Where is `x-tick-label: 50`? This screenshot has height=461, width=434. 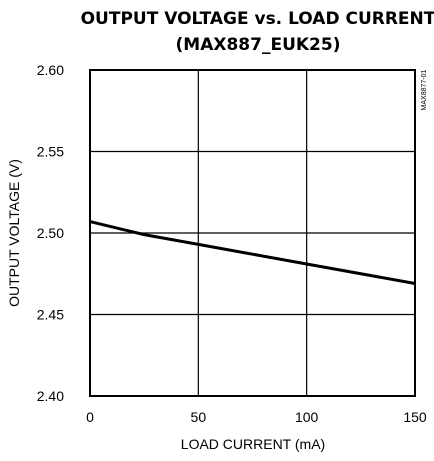
x-tick-label: 50 is located at coordinates (199, 417).